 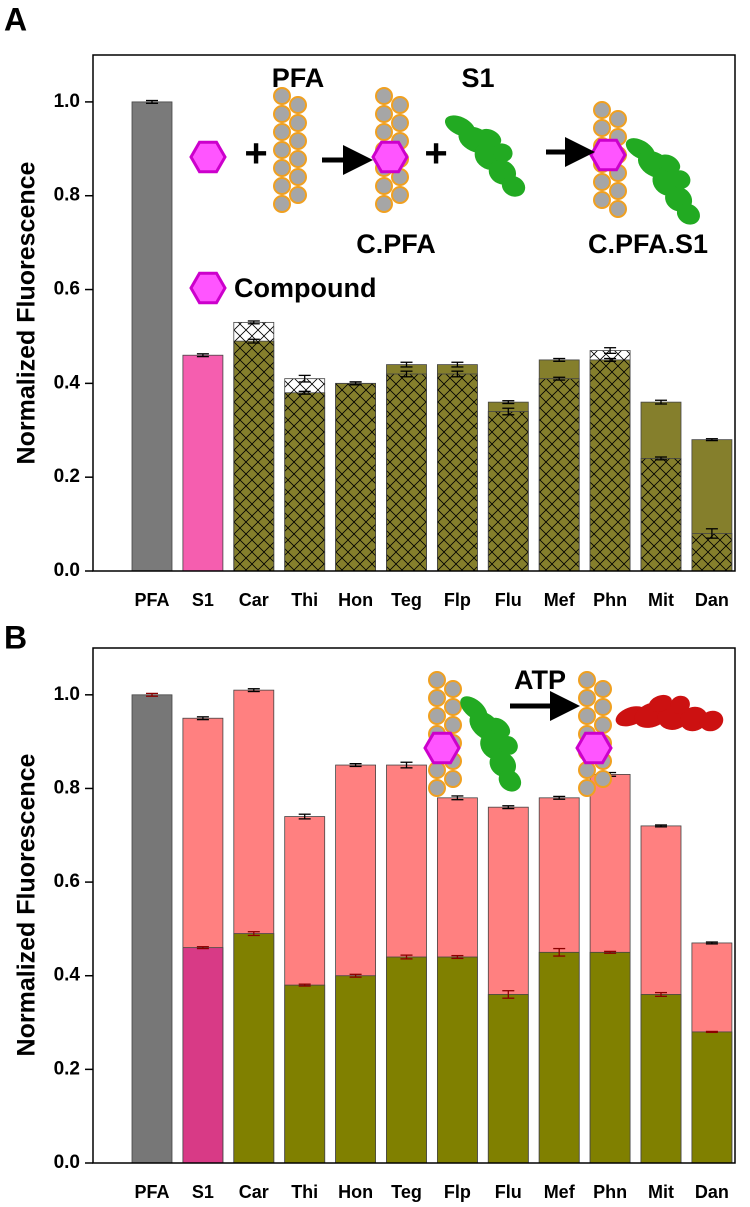 What do you see at coordinates (712, 1192) in the screenshot?
I see `x-tick-label: Dan` at bounding box center [712, 1192].